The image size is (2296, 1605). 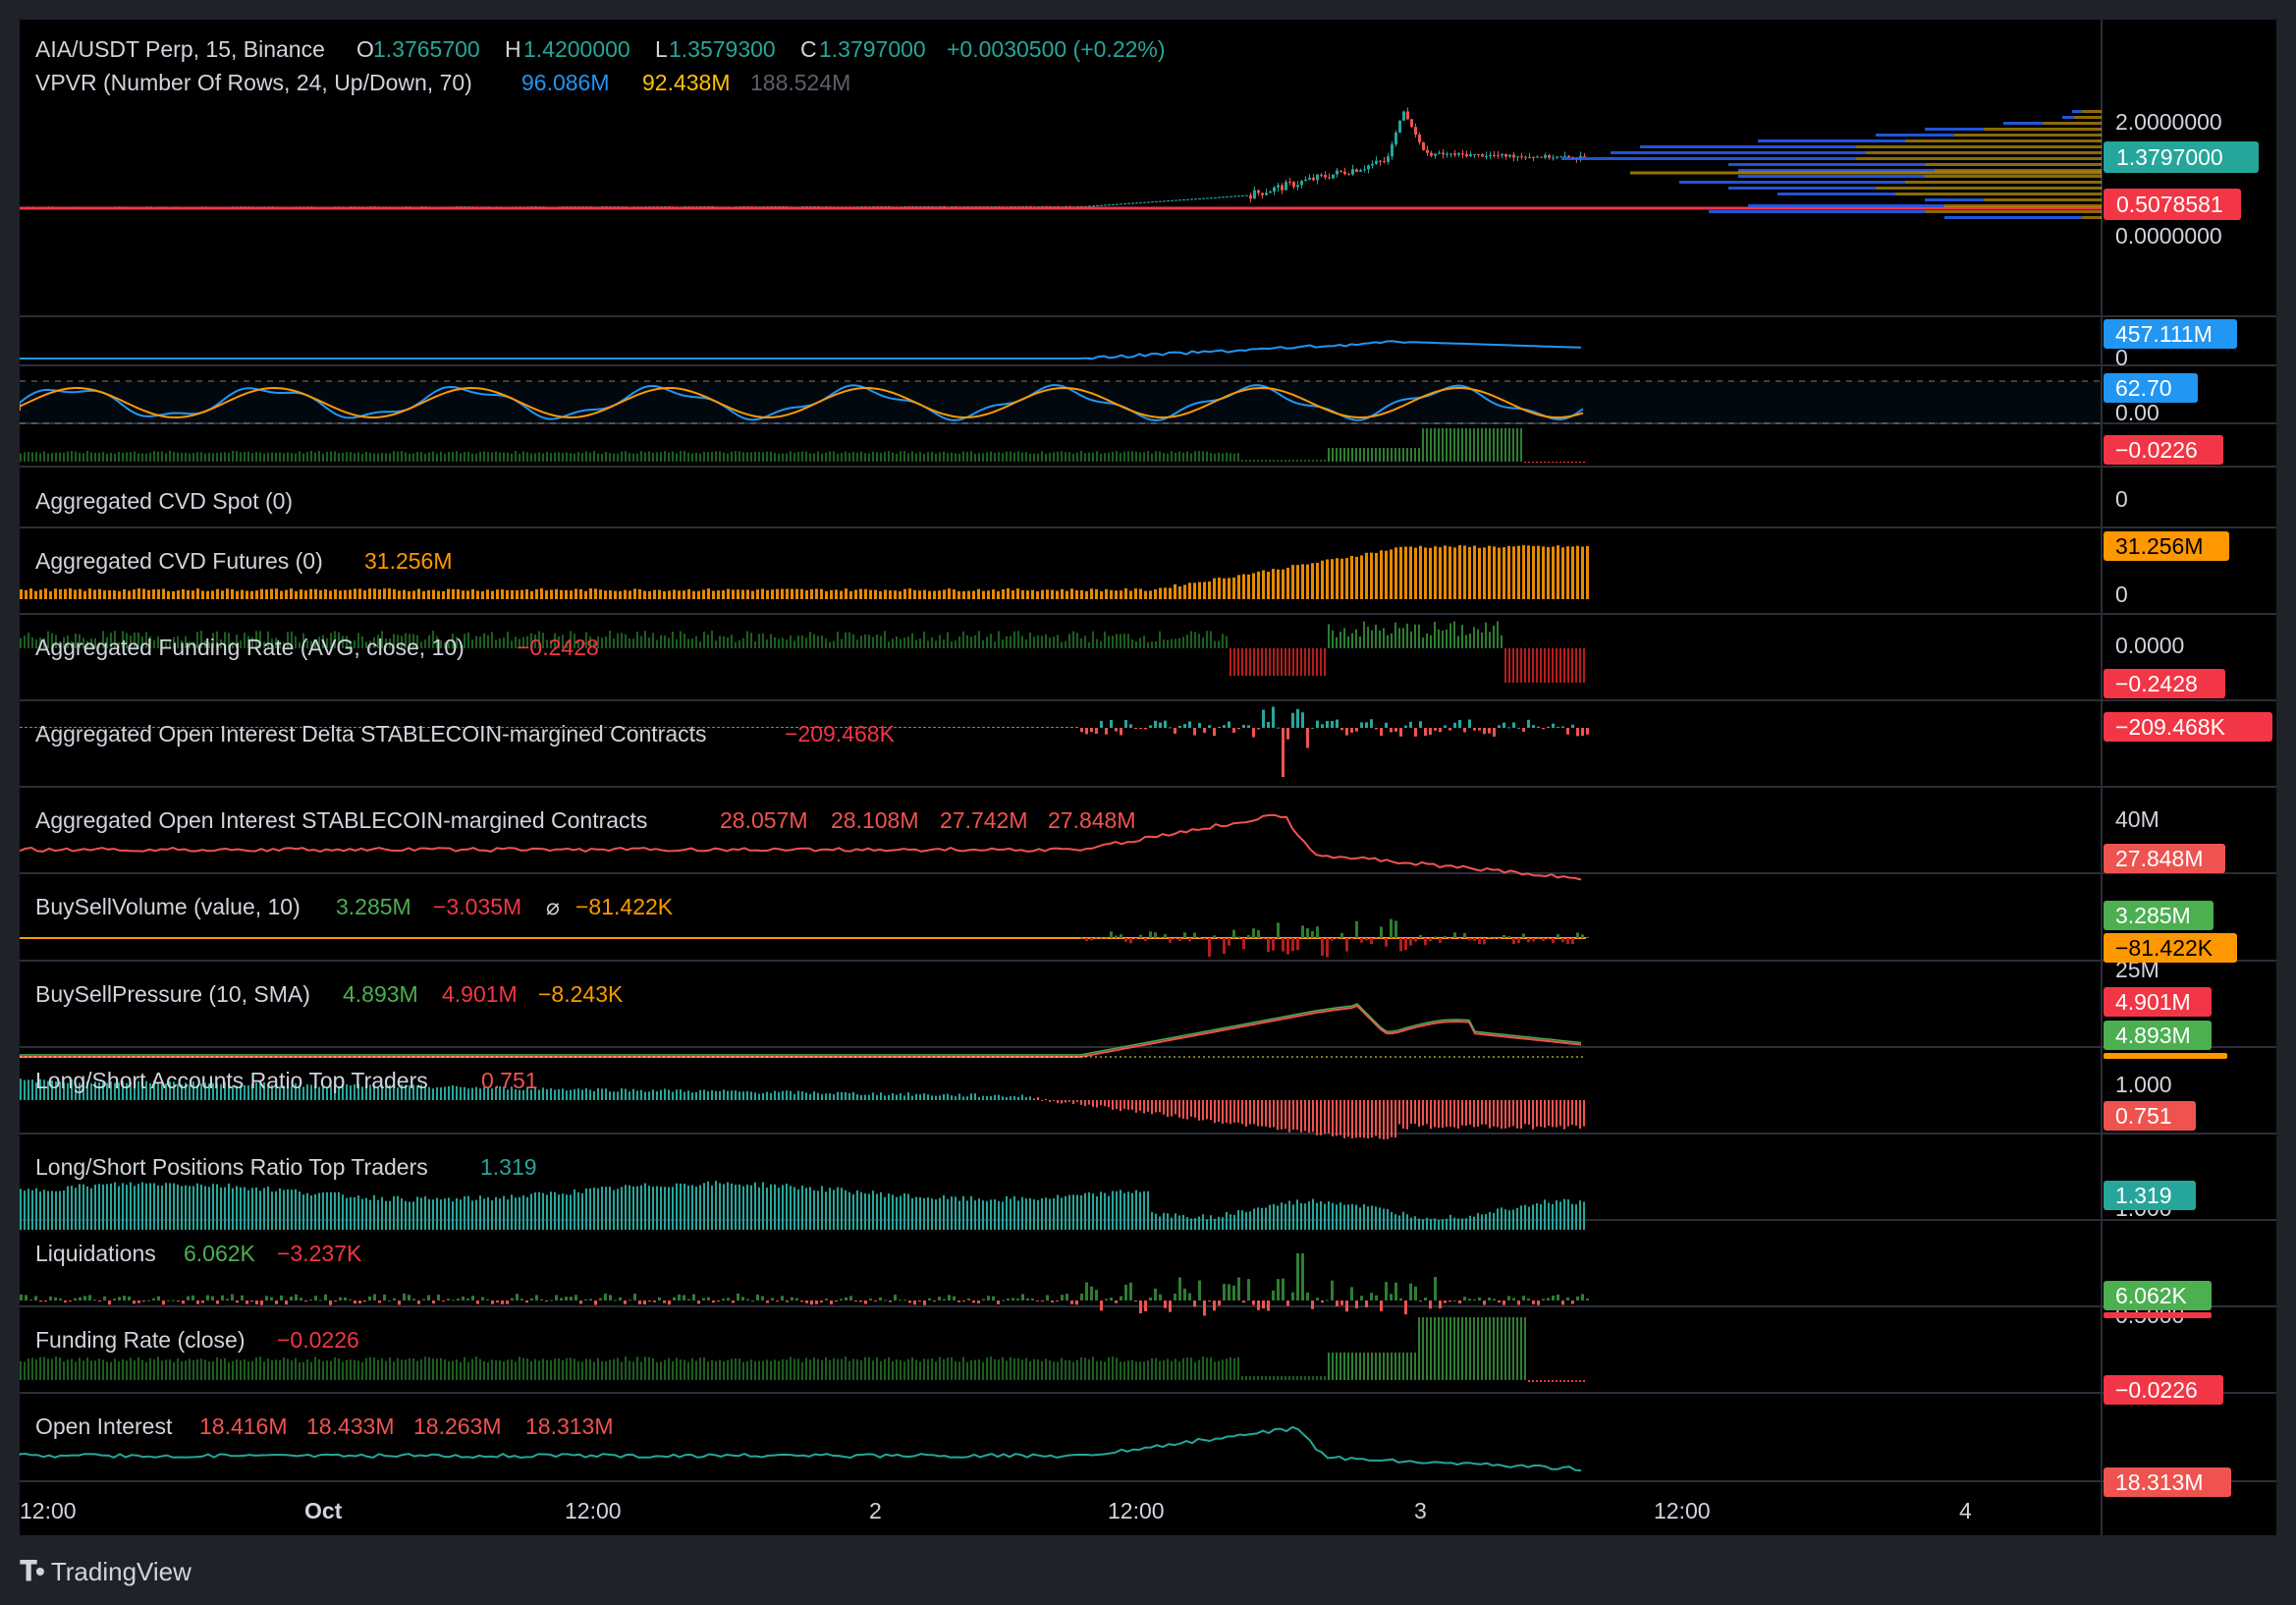 I want to click on time-axis: 12:00 Oct 12:00 2 12:00 3 12:00 4, so click(x=996, y=1510).